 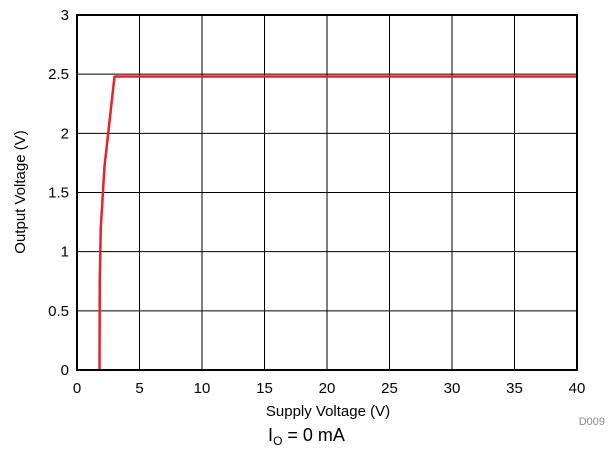 I want to click on y-tick-label: 0.5, so click(x=58, y=311).